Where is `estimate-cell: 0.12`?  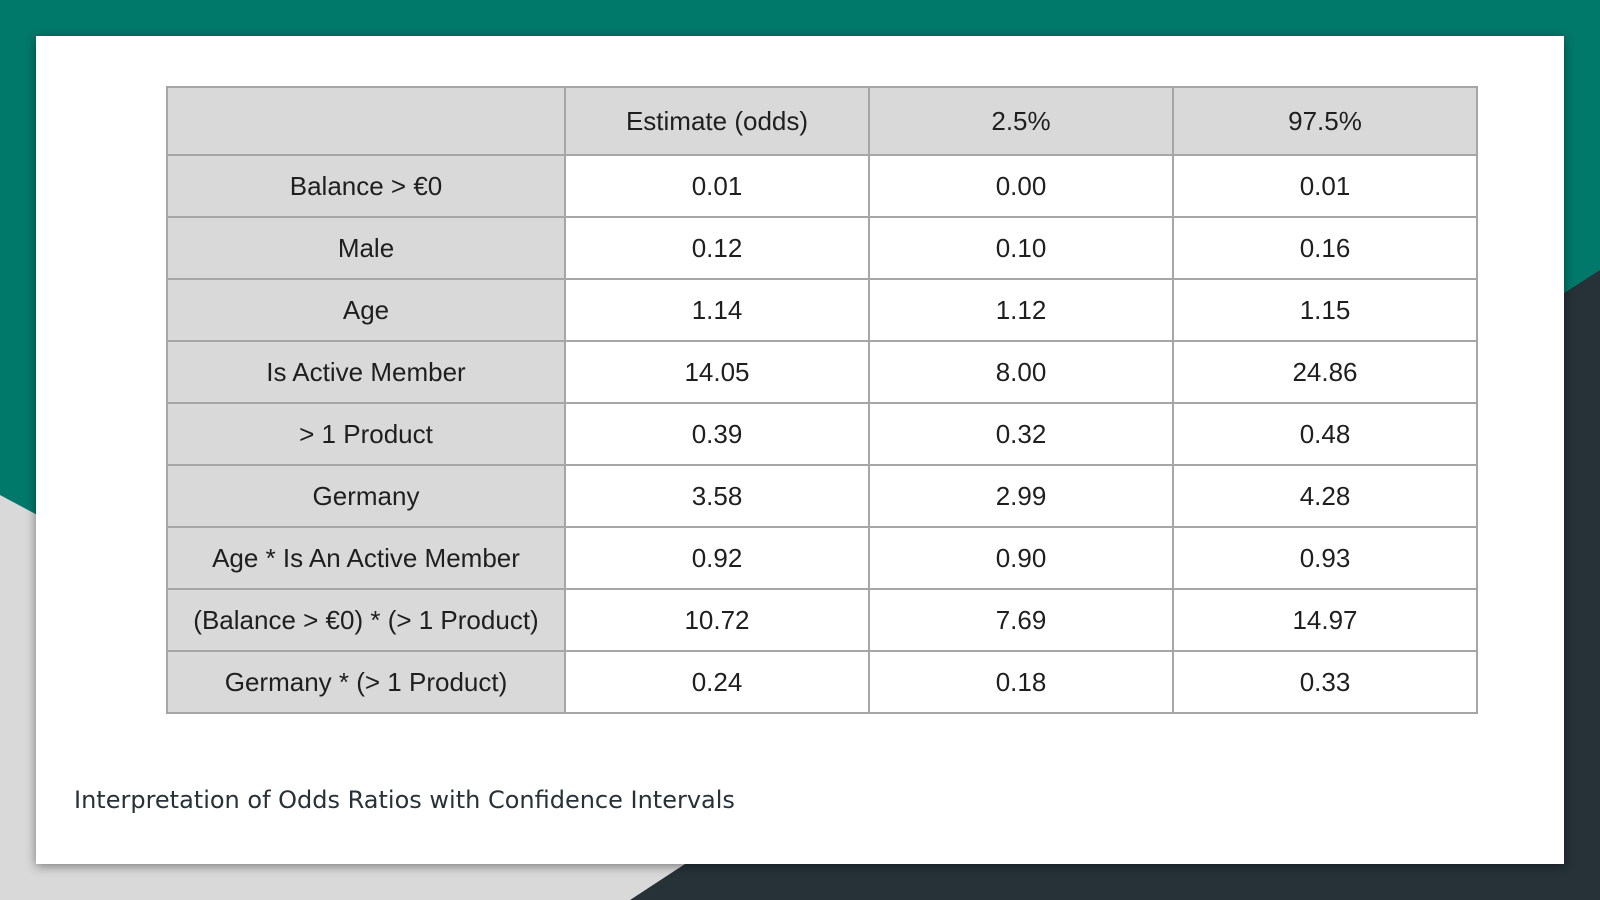 estimate-cell: 0.12 is located at coordinates (717, 248).